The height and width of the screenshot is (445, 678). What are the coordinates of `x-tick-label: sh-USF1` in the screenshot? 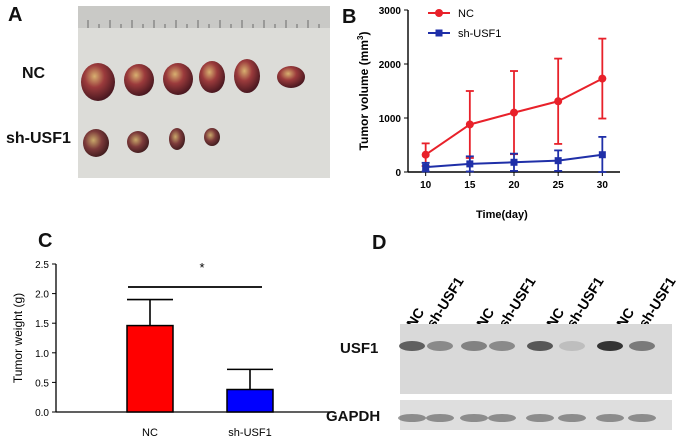 It's located at (249, 433).